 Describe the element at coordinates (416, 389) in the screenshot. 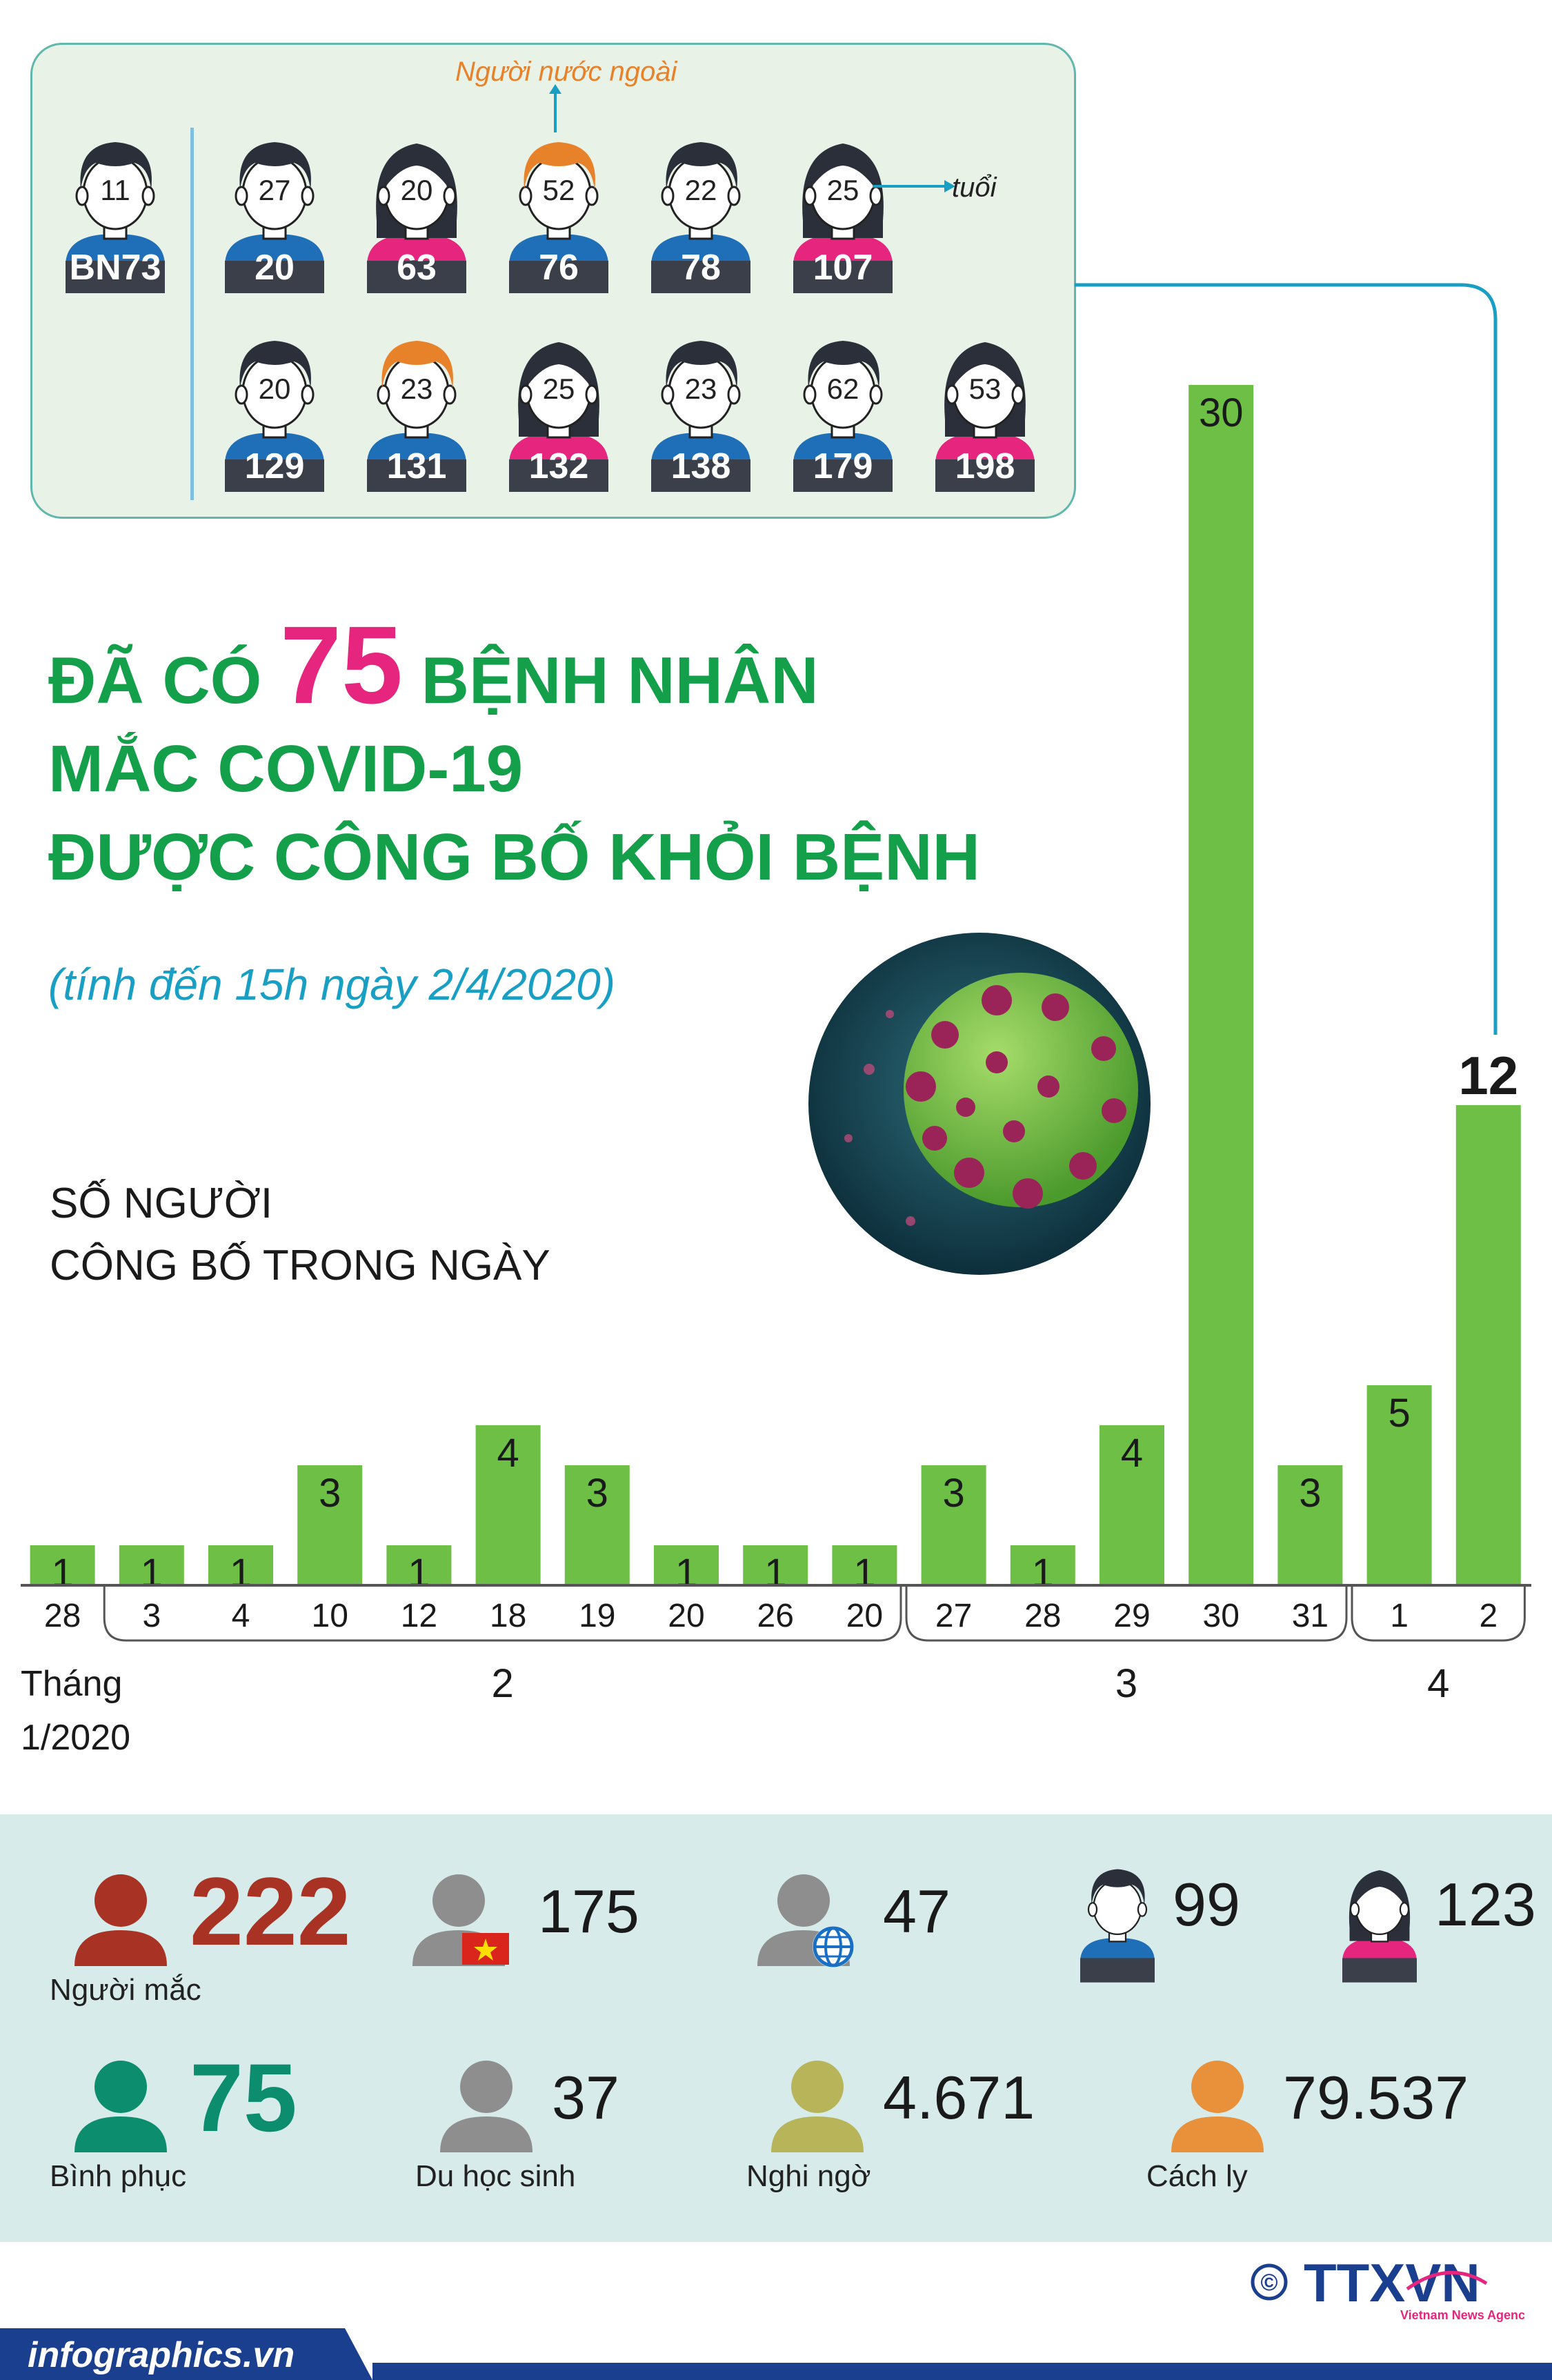

I see `patient-age: 23` at that location.